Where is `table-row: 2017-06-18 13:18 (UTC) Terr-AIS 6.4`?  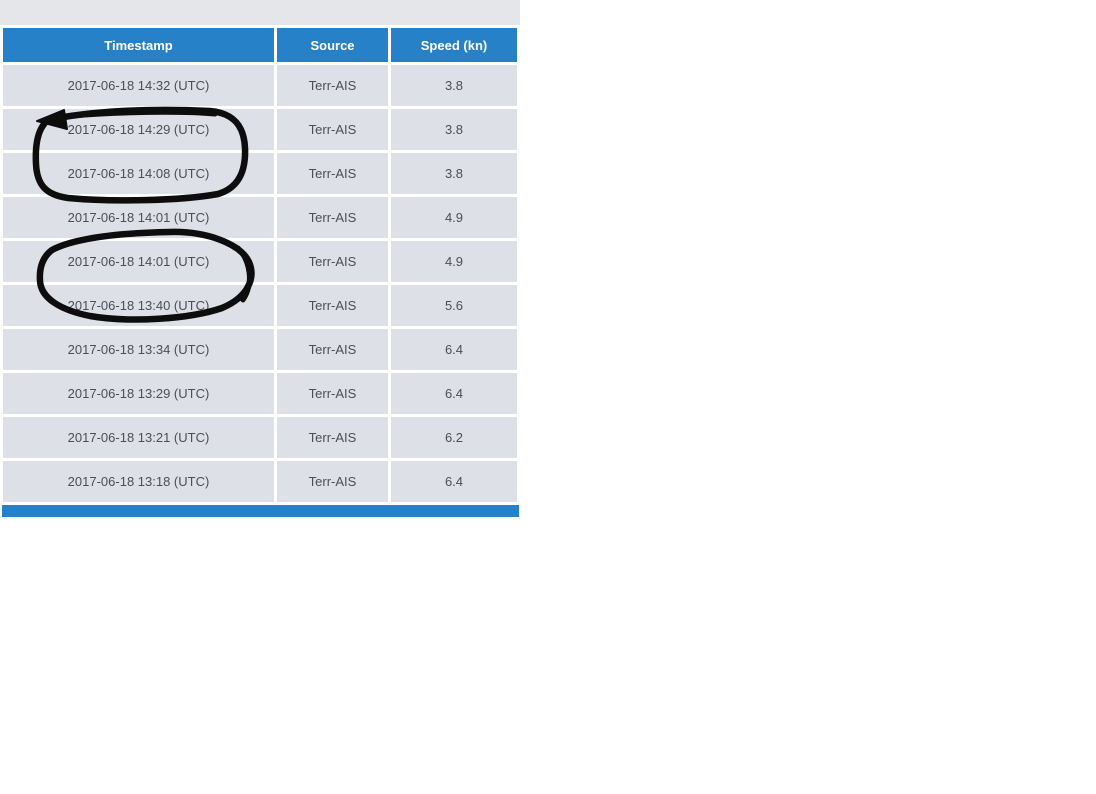 table-row: 2017-06-18 13:18 (UTC) Terr-AIS 6.4 is located at coordinates (260, 481).